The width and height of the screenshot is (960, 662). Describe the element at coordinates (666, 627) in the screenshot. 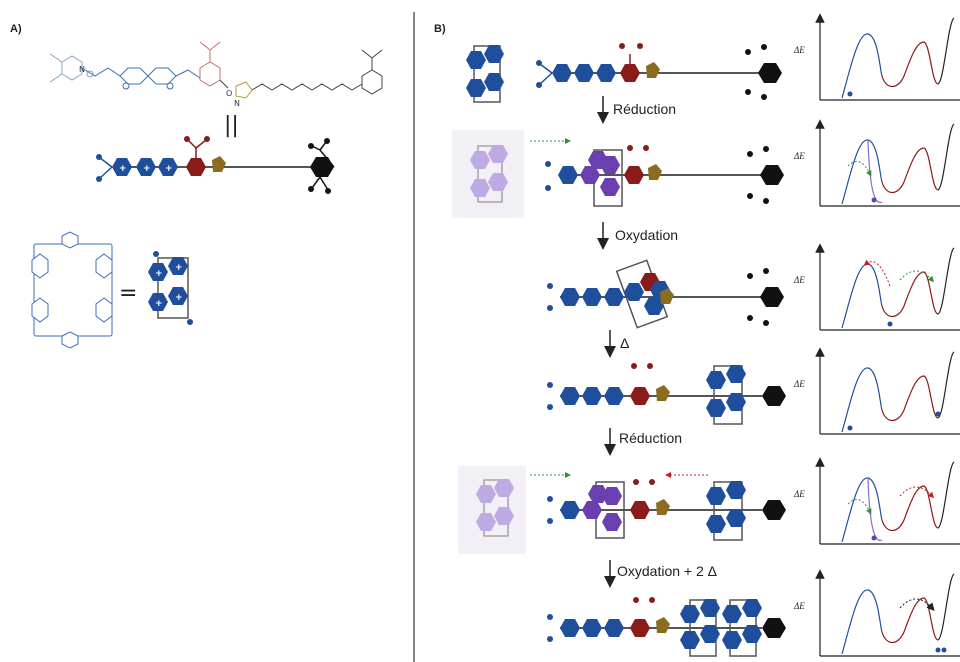

I see `row-6-thread` at that location.